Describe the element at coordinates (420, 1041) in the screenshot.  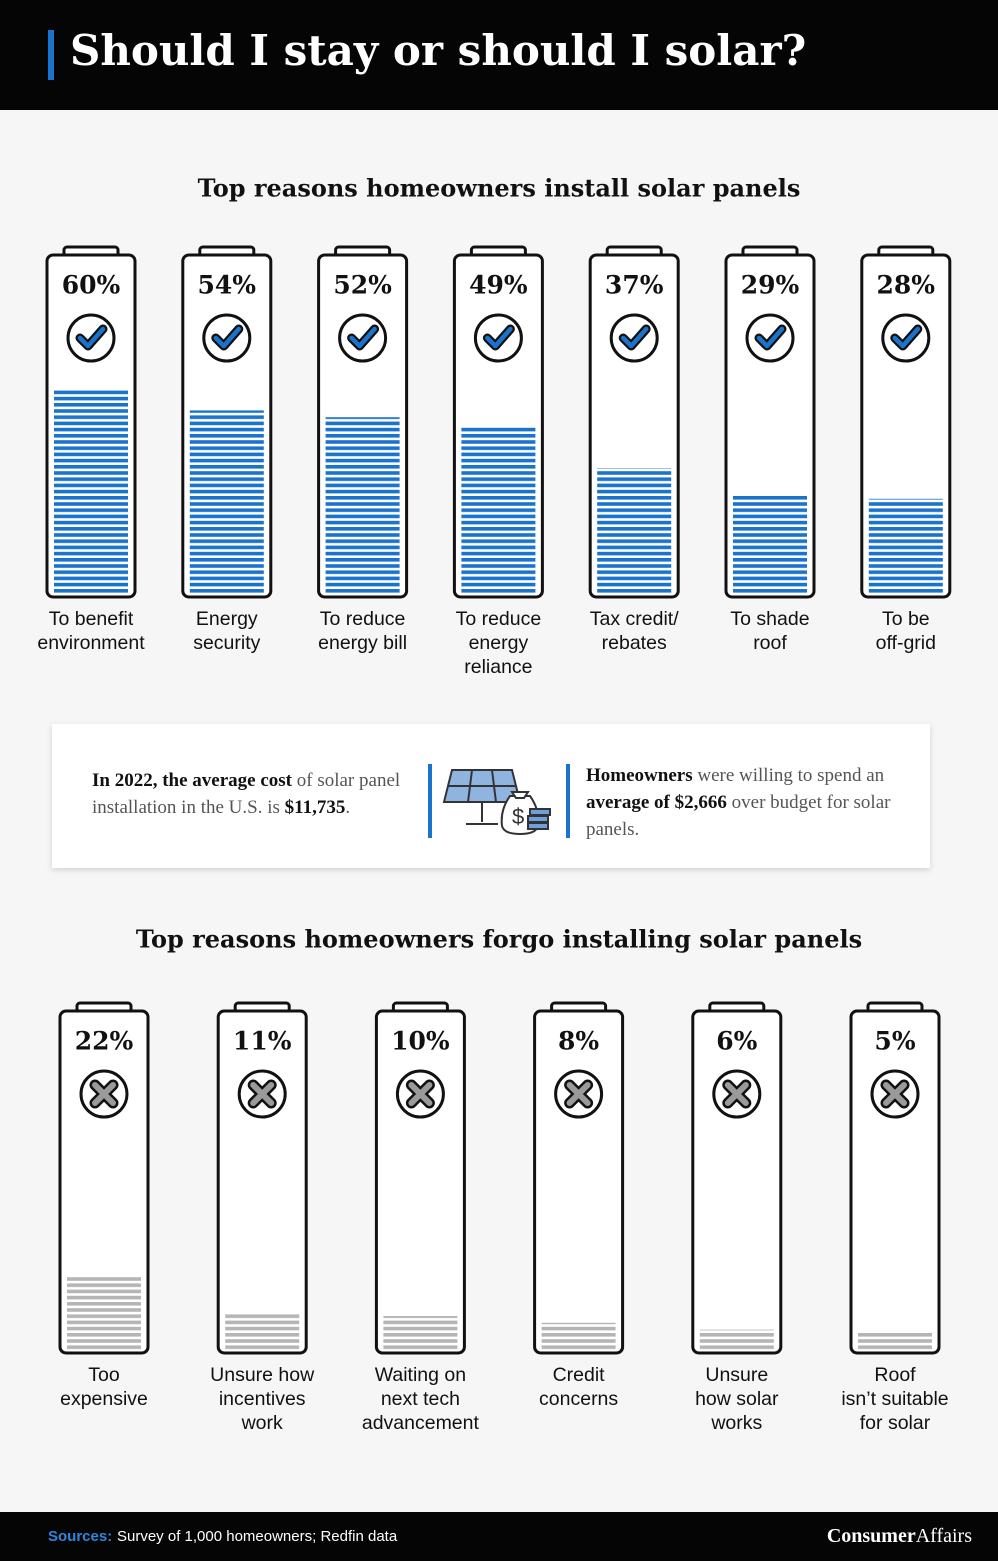
I see `value-label: 10%` at that location.